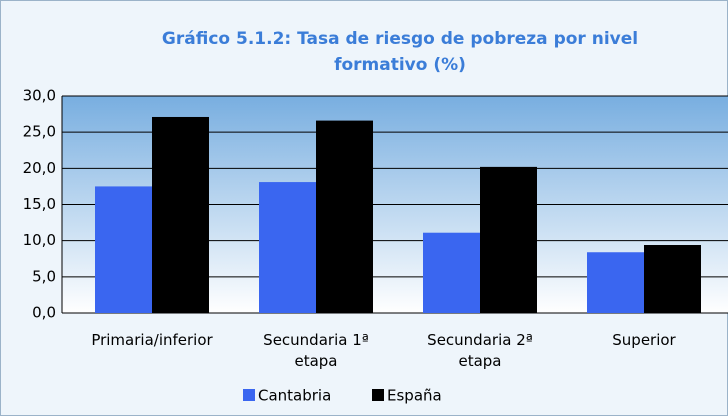 Image resolution: width=728 pixels, height=416 pixels. I want to click on y-tick-label: 10,0, so click(39, 240).